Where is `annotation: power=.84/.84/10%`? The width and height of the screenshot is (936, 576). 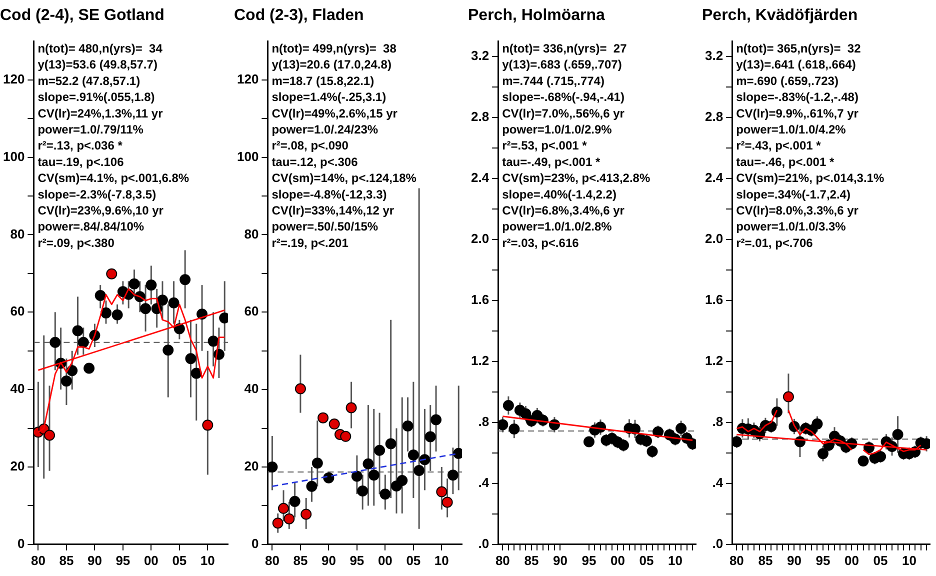
annotation: power=.84/.84/10% is located at coordinates (91, 227).